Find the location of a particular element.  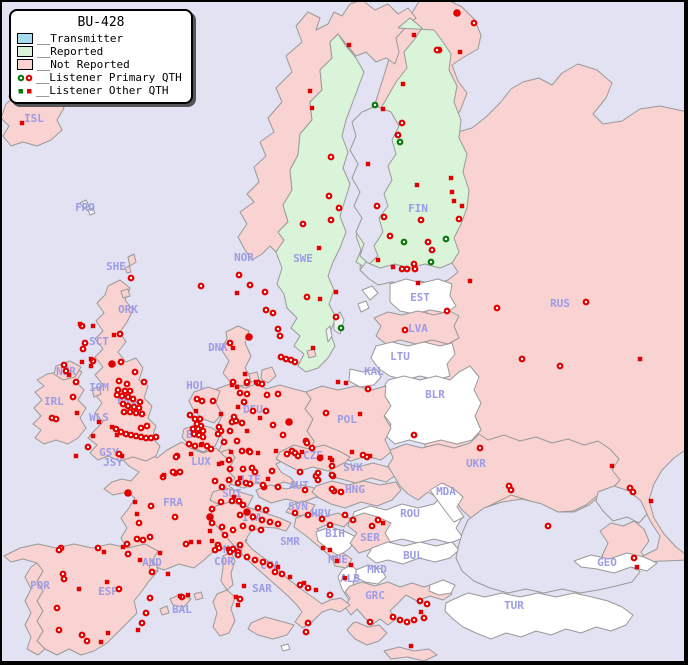

country-turkey is located at coordinates (539, 616).